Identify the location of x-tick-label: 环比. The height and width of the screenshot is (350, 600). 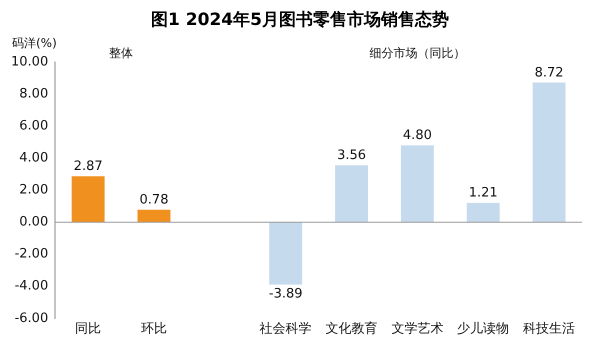
(153, 329).